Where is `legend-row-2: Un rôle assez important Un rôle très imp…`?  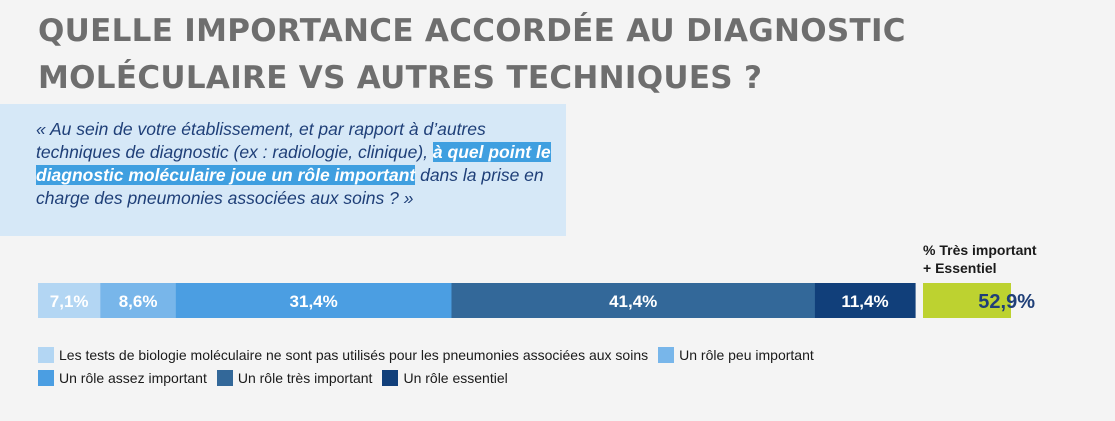 legend-row-2: Un rôle assez important Un rôle très imp… is located at coordinates (568, 377).